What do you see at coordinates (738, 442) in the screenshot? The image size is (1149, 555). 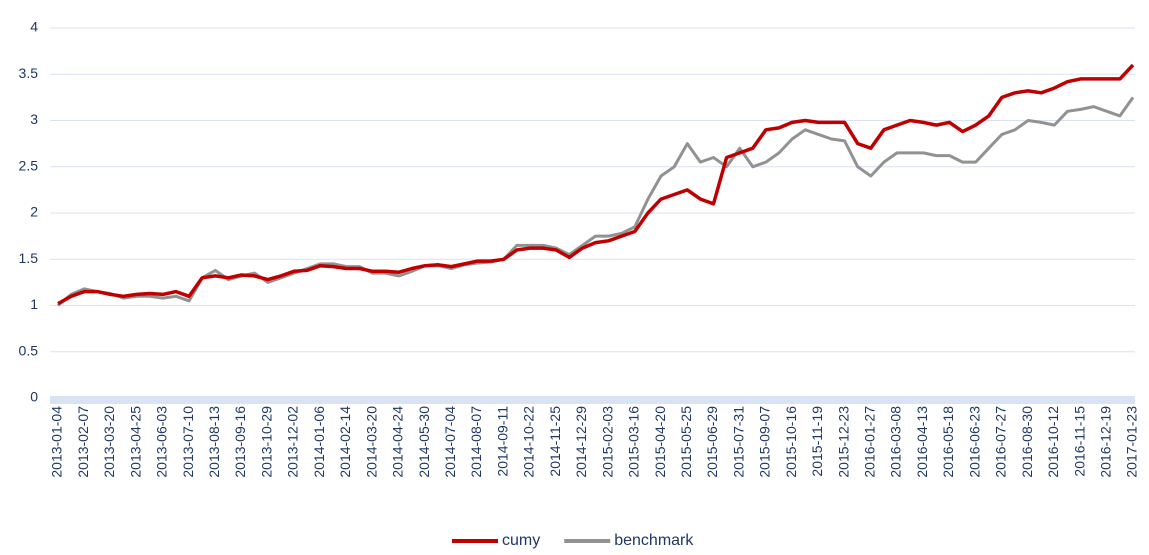 I see `x-tick-label: 2015-07-31` at bounding box center [738, 442].